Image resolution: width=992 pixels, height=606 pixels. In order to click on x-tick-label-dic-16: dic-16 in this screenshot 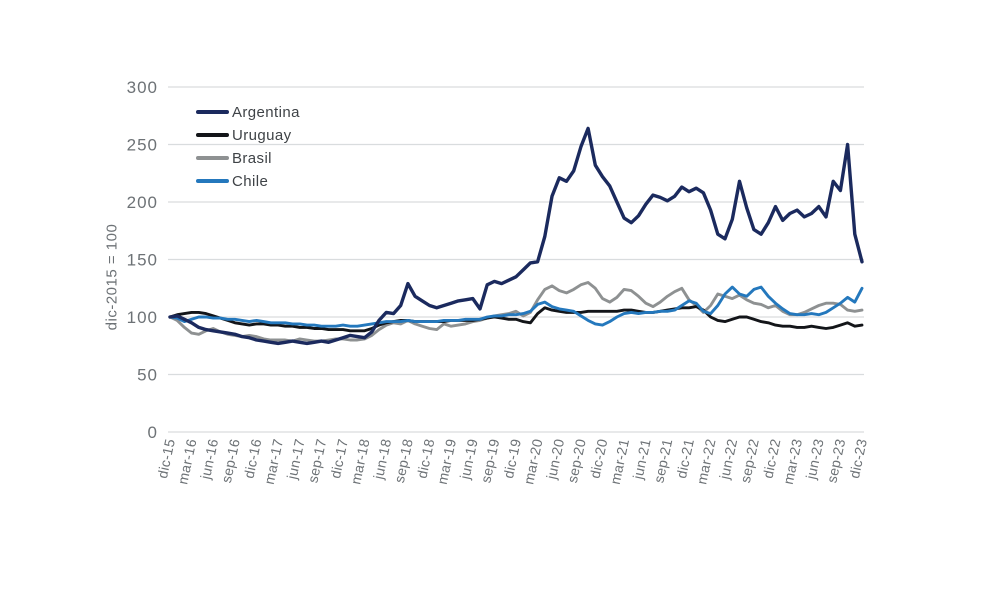, I will do `click(252, 458)`.